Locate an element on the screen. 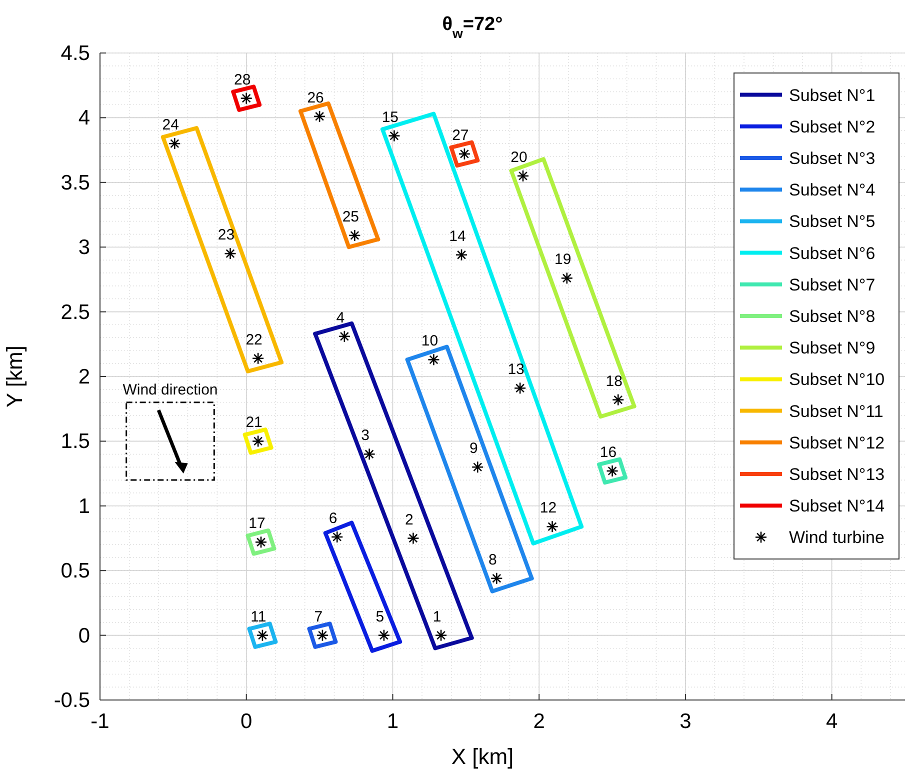  annotation: 25 is located at coordinates (351, 217).